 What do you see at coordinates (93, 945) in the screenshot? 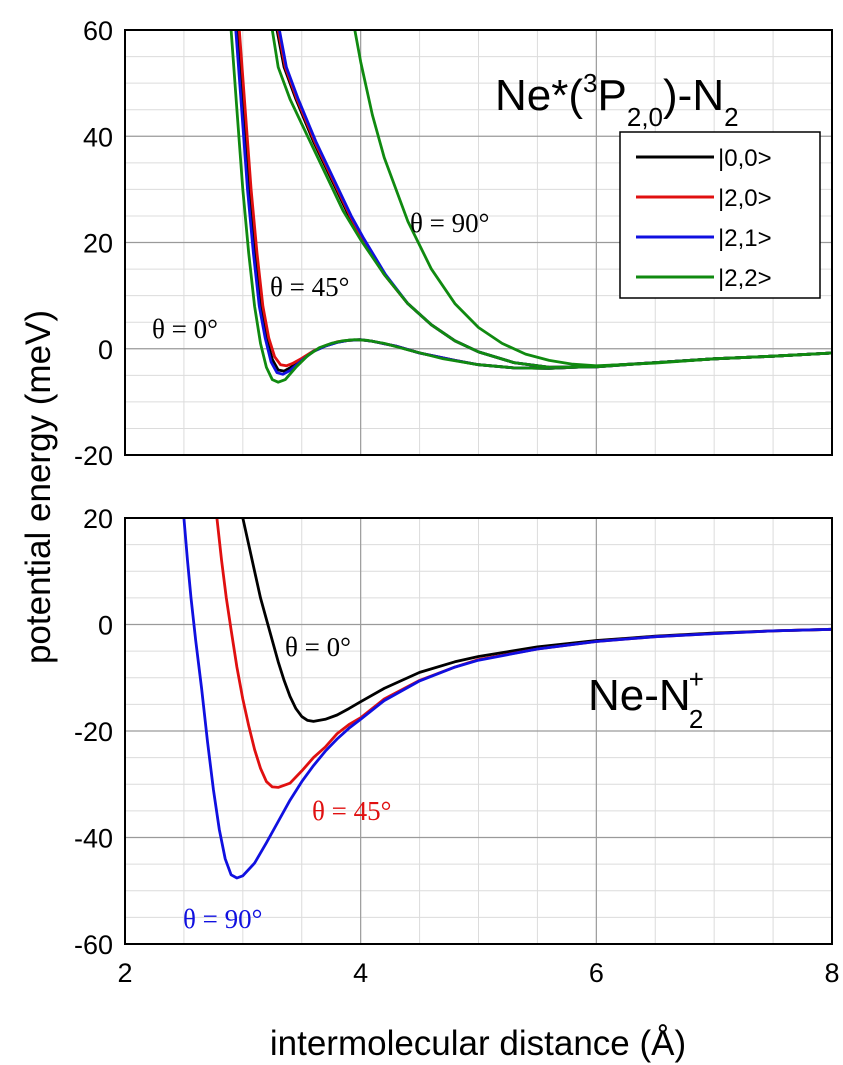
I see `bottom-y-tick-label: -60` at bounding box center [93, 945].